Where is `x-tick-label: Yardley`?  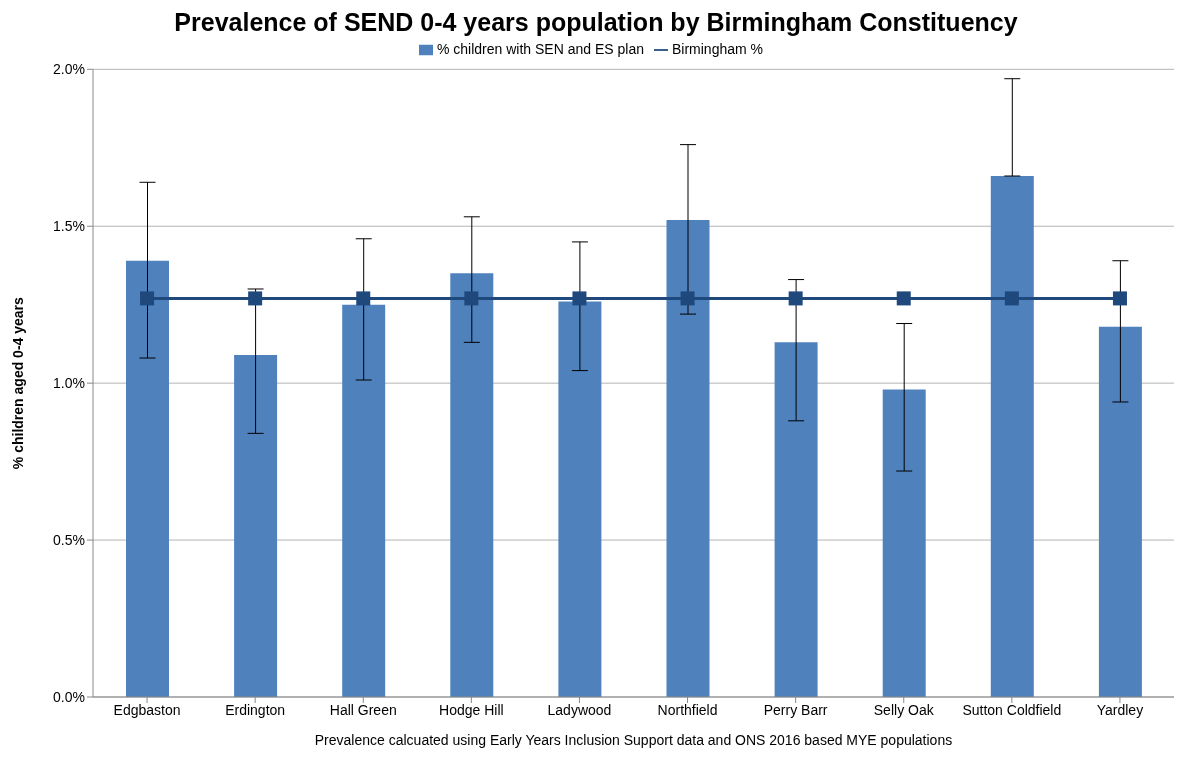 x-tick-label: Yardley is located at coordinates (1120, 709).